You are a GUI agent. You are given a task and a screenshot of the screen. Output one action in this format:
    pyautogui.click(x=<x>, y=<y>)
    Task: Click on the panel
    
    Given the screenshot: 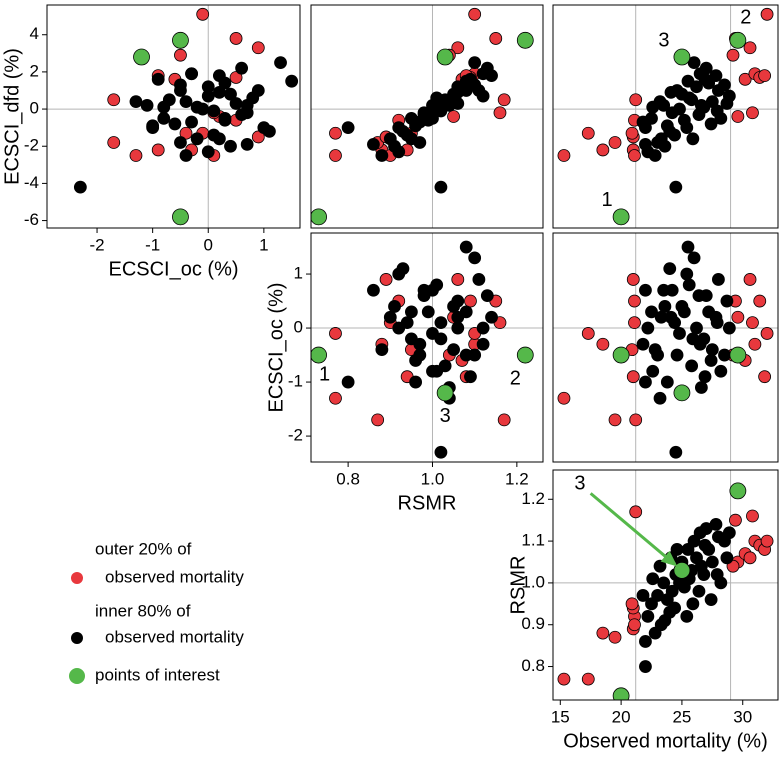 What is the action you would take?
    pyautogui.click(x=427, y=116)
    